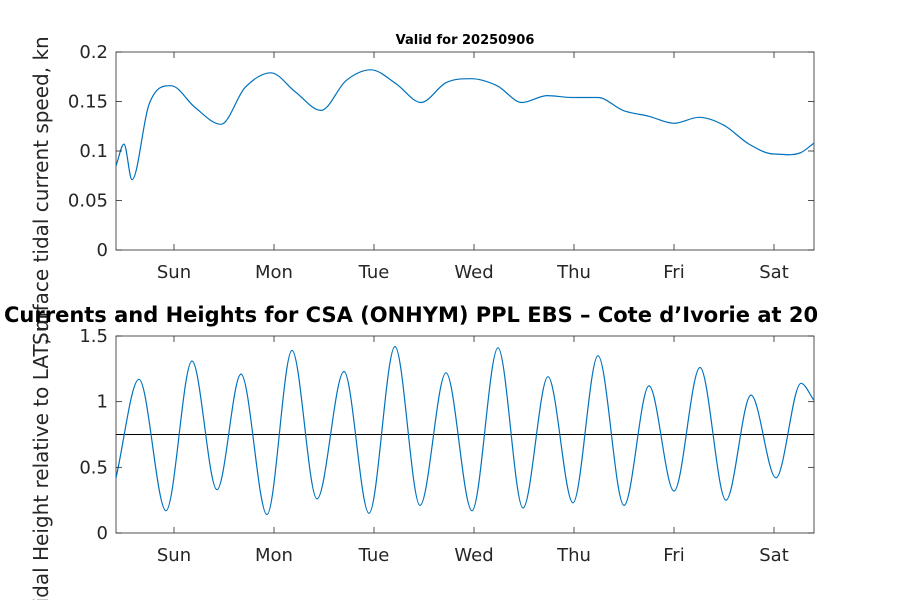 The width and height of the screenshot is (900, 600). I want to click on height-x-tick-label: Mon, so click(274, 555).